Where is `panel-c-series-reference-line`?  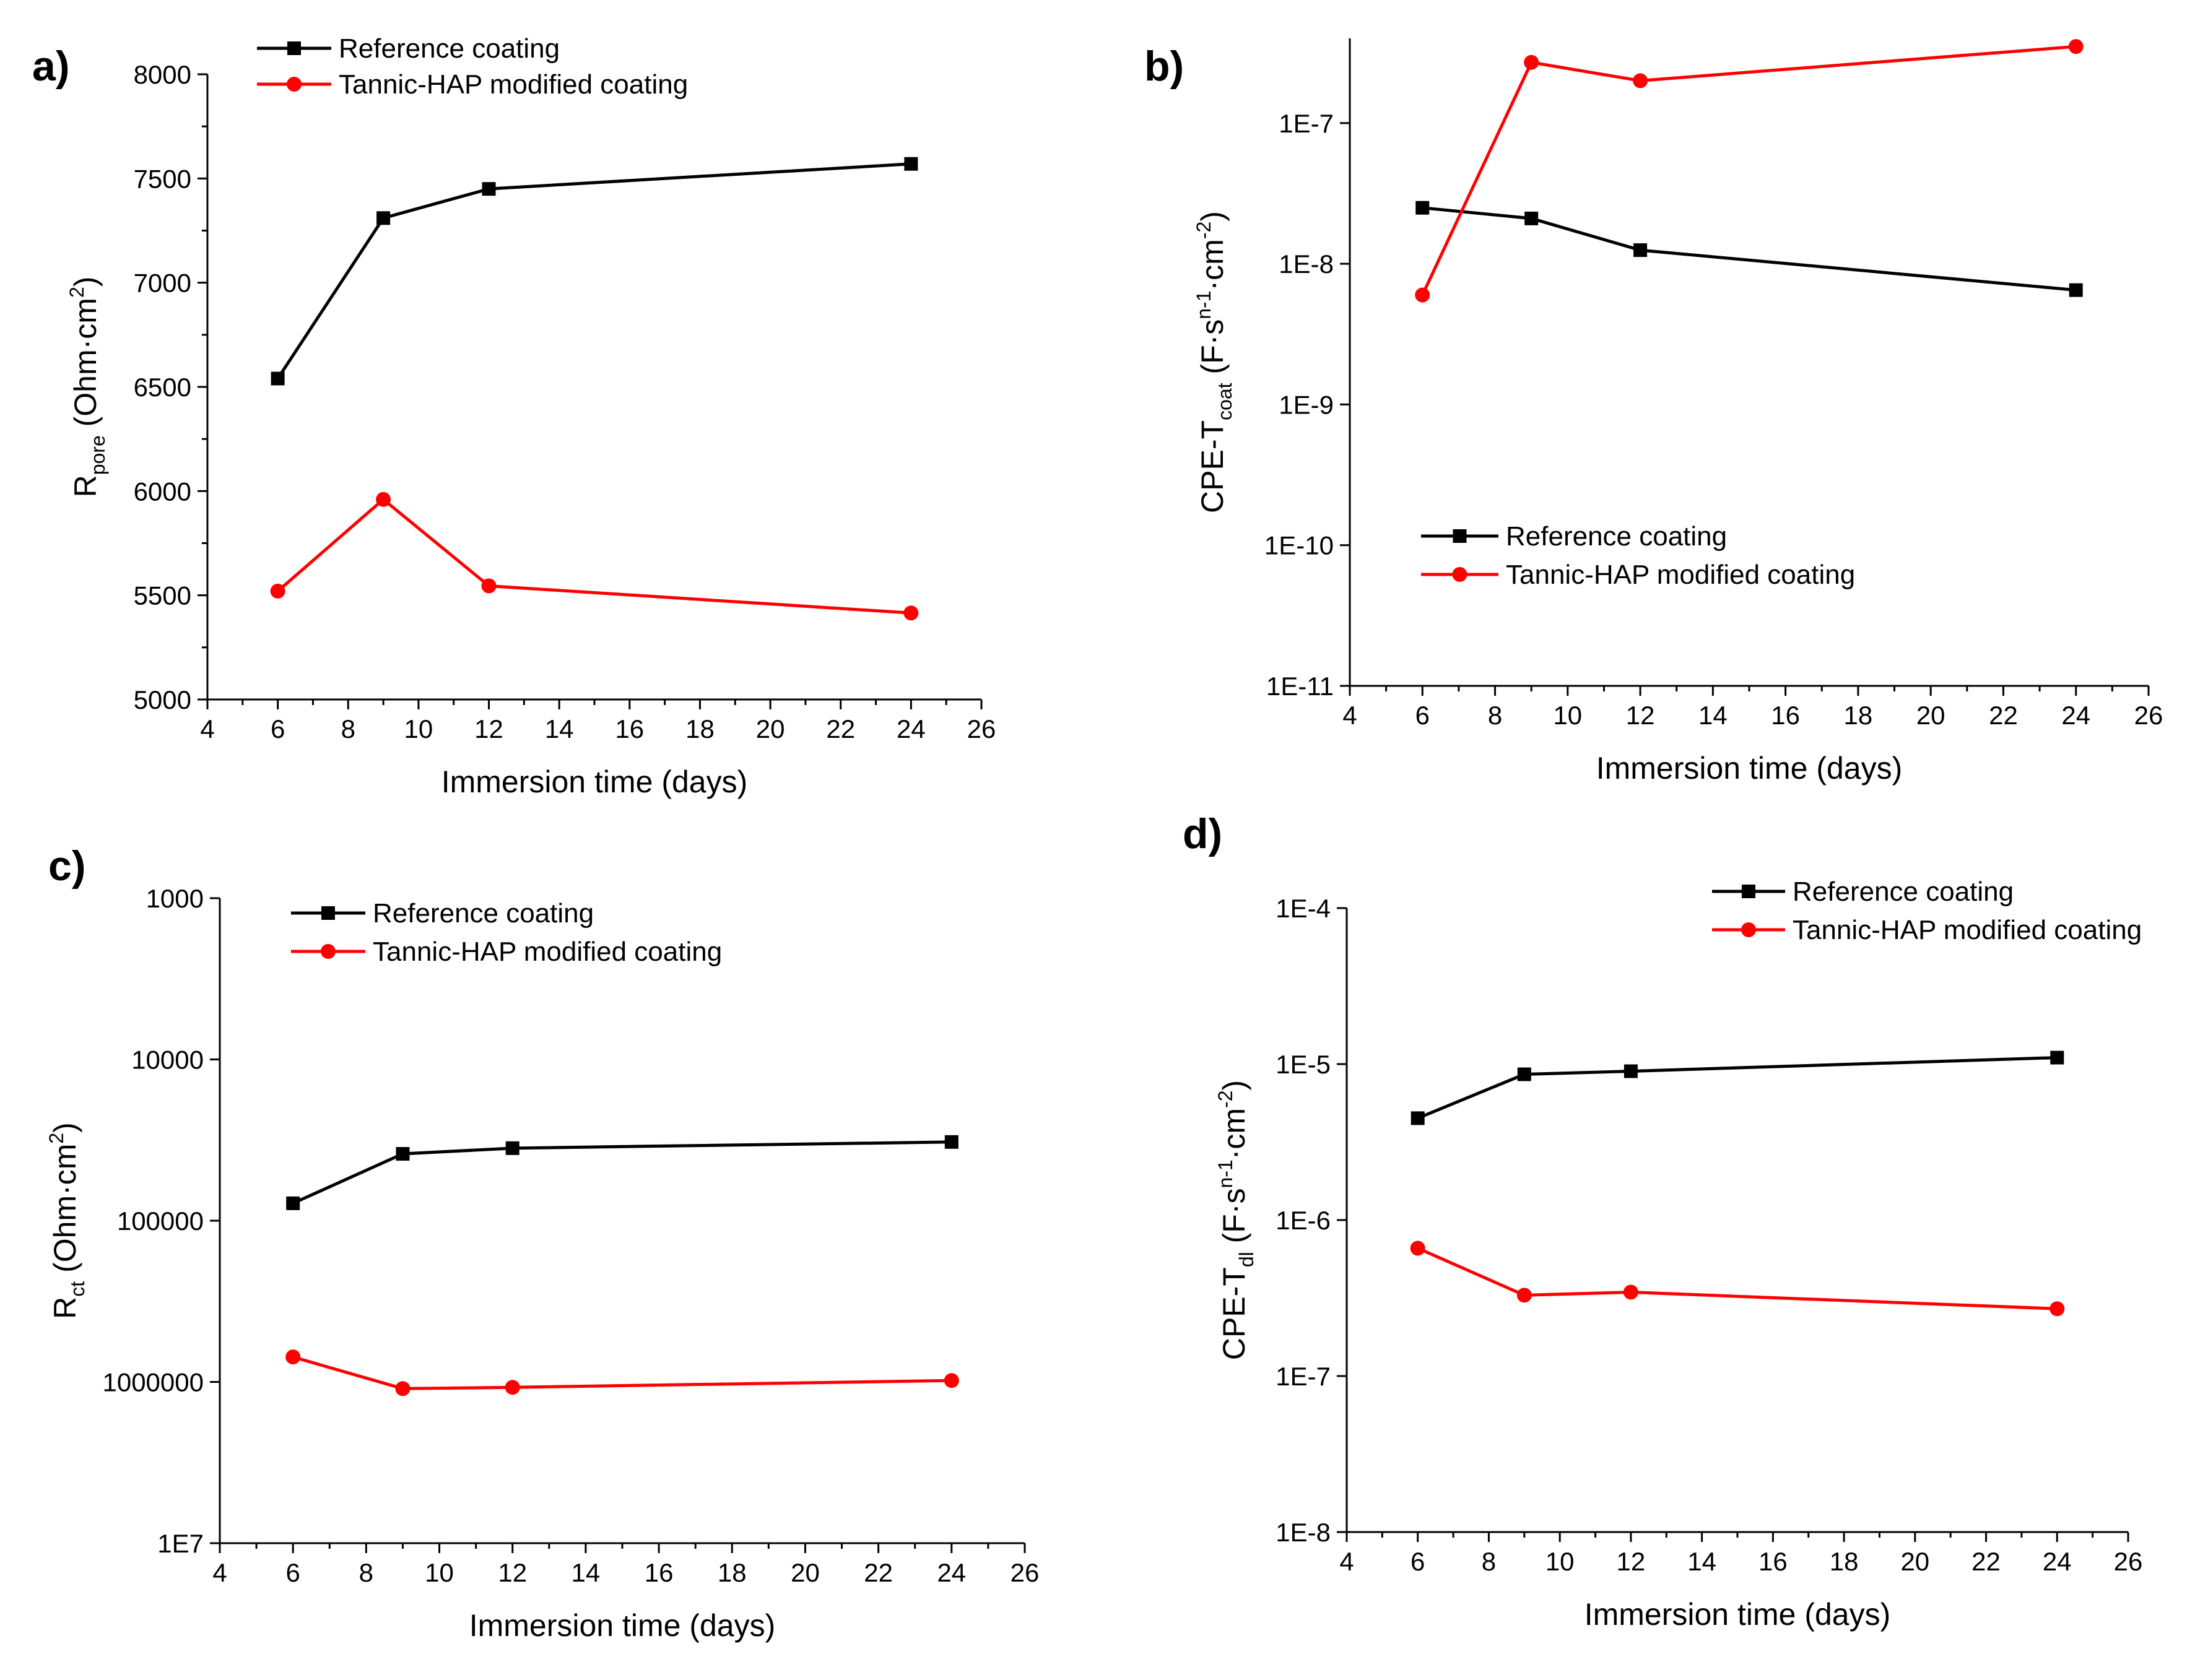
panel-c-series-reference-line is located at coordinates (622, 1173).